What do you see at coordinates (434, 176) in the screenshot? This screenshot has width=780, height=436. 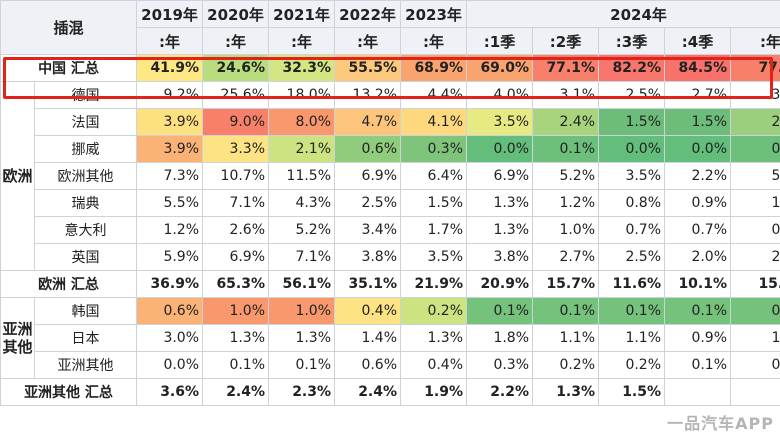 I see `value-cell: 6.4%` at bounding box center [434, 176].